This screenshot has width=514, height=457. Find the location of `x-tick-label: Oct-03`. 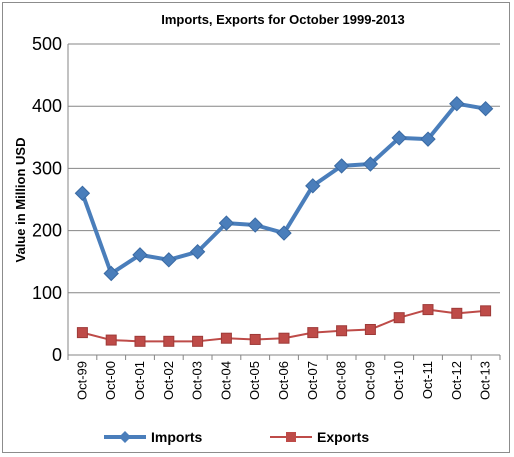

x-tick-label: Oct-03 is located at coordinates (197, 380).